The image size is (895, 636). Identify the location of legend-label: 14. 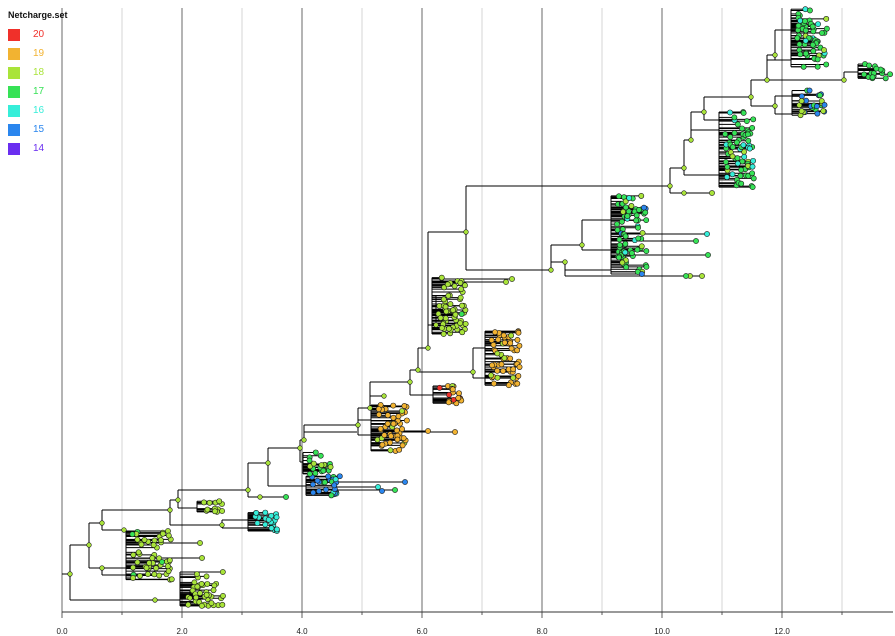
(39, 148).